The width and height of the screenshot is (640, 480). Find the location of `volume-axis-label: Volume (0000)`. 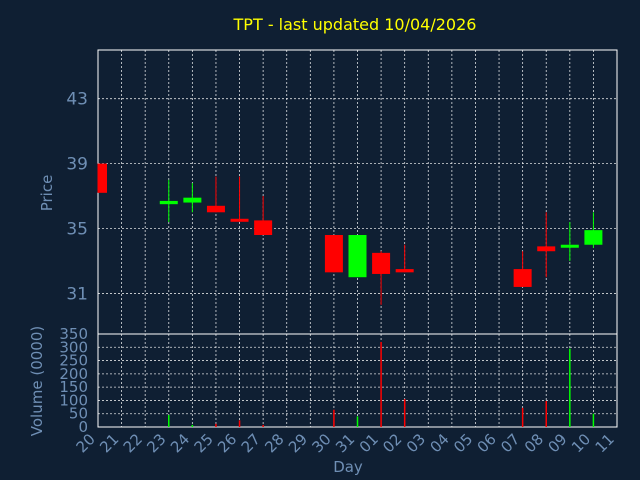

volume-axis-label: Volume (0000) is located at coordinates (37, 381).